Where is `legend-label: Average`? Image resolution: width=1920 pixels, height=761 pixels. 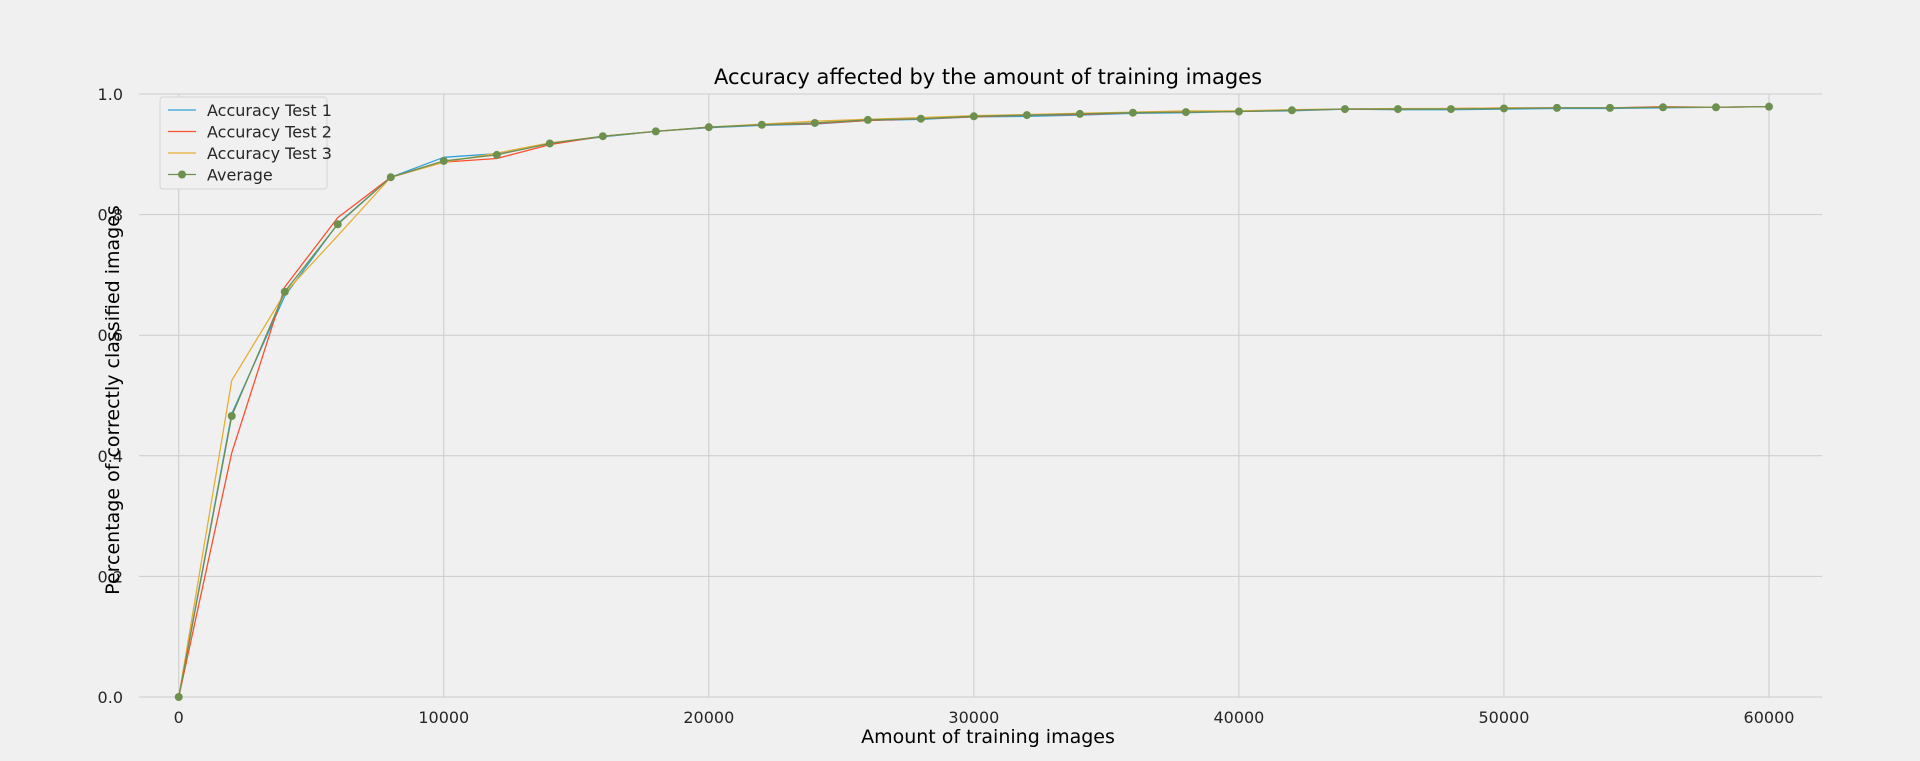 legend-label: Average is located at coordinates (240, 175).